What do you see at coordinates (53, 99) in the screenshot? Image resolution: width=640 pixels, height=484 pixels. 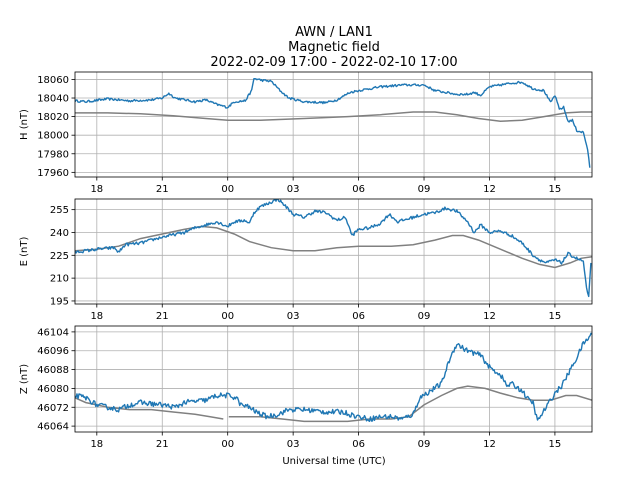 I see `y-tick-label: 18040` at bounding box center [53, 99].